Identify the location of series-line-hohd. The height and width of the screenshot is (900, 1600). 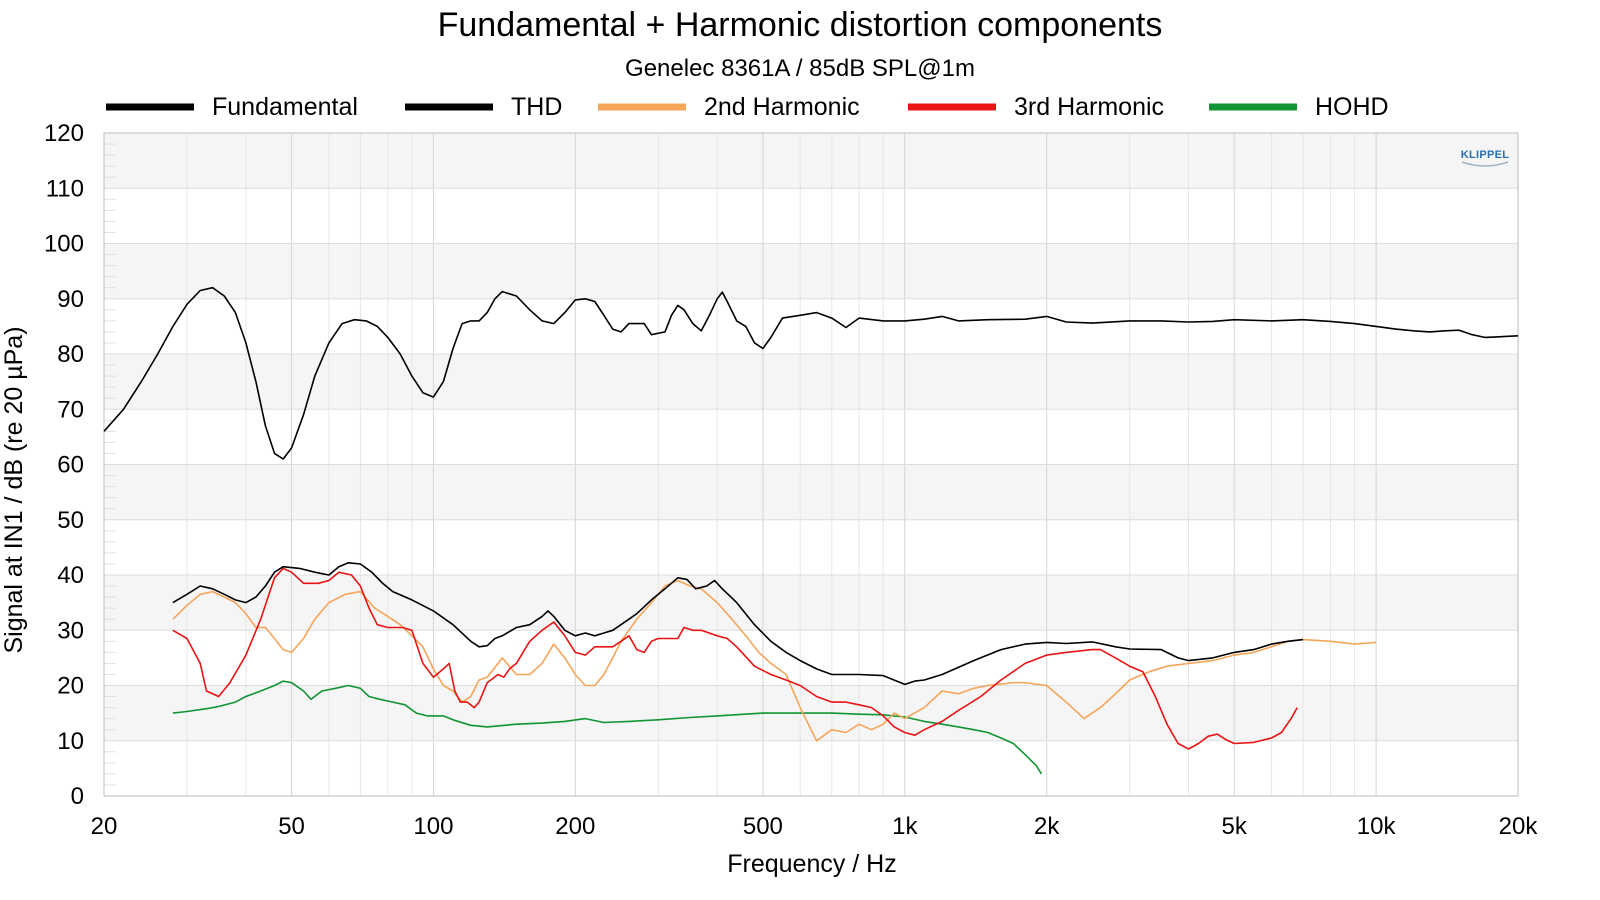
(607, 727).